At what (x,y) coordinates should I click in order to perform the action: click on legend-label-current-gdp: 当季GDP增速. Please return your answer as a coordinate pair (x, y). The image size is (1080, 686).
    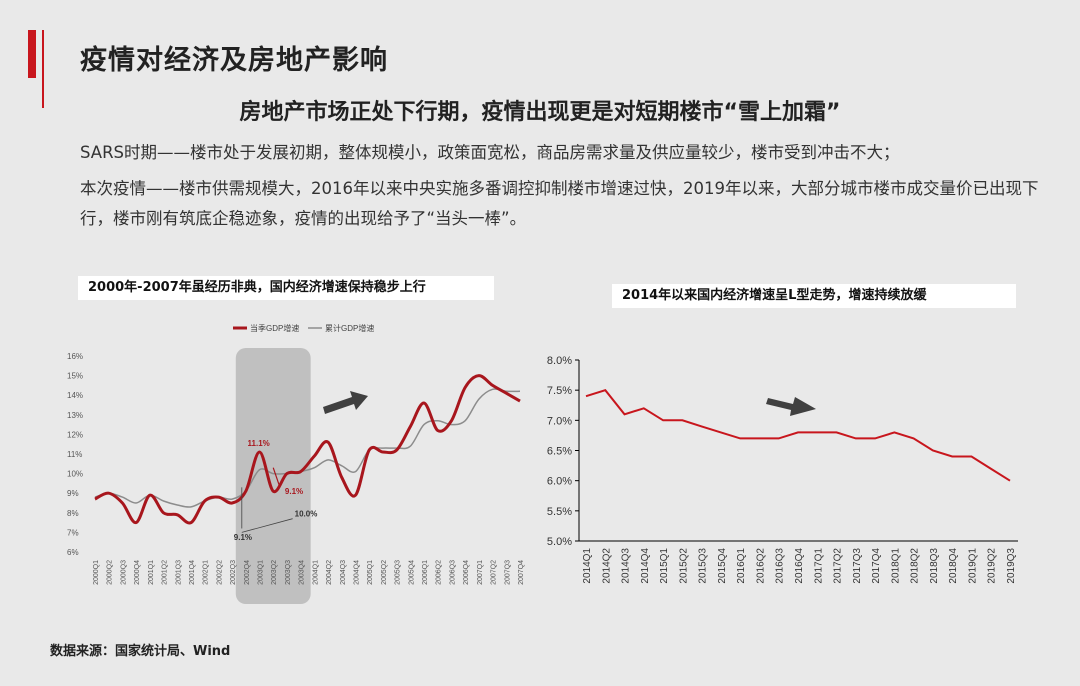
    Looking at the image, I should click on (274, 328).